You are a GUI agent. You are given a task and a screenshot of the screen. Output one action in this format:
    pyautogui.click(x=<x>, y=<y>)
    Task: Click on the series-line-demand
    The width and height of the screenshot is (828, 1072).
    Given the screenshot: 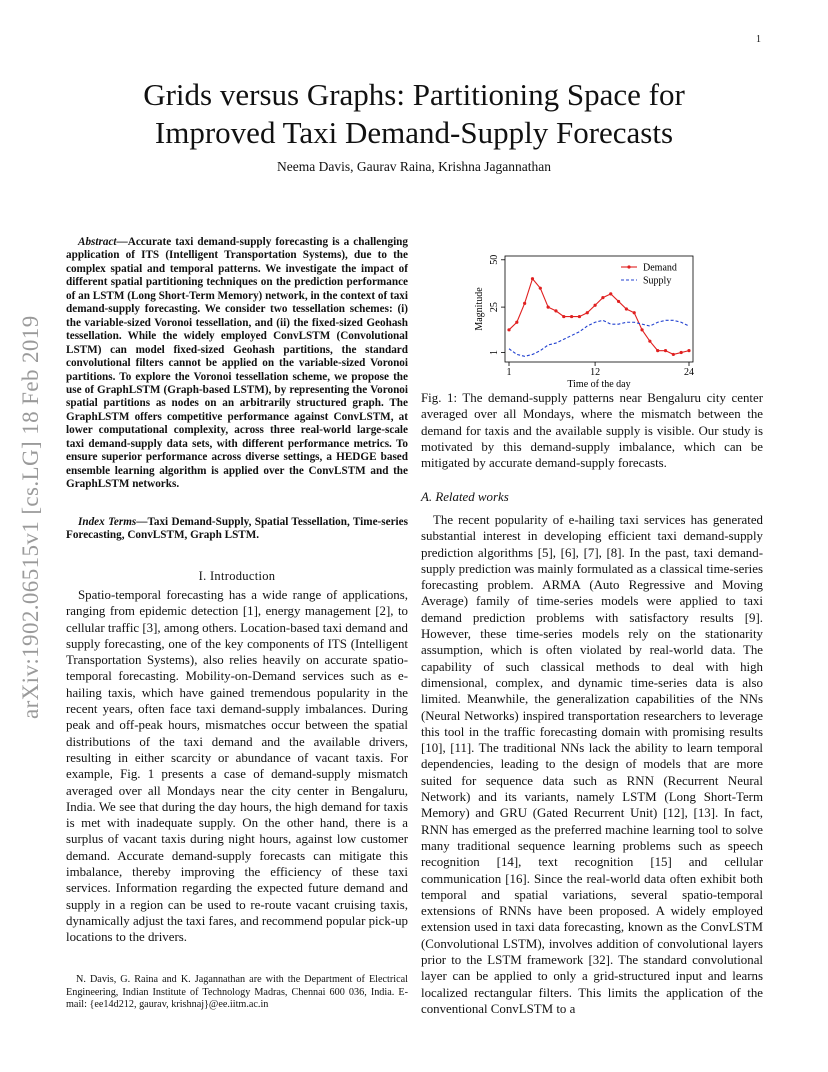 What is the action you would take?
    pyautogui.click(x=599, y=316)
    